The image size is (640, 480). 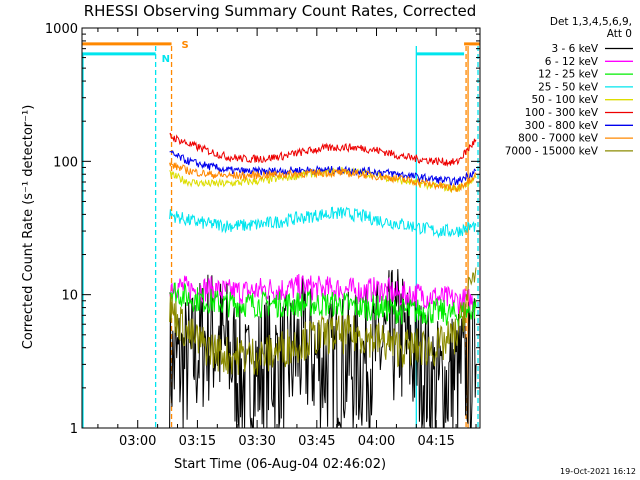 What do you see at coordinates (166, 59) in the screenshot?
I see `annotation-n: N` at bounding box center [166, 59].